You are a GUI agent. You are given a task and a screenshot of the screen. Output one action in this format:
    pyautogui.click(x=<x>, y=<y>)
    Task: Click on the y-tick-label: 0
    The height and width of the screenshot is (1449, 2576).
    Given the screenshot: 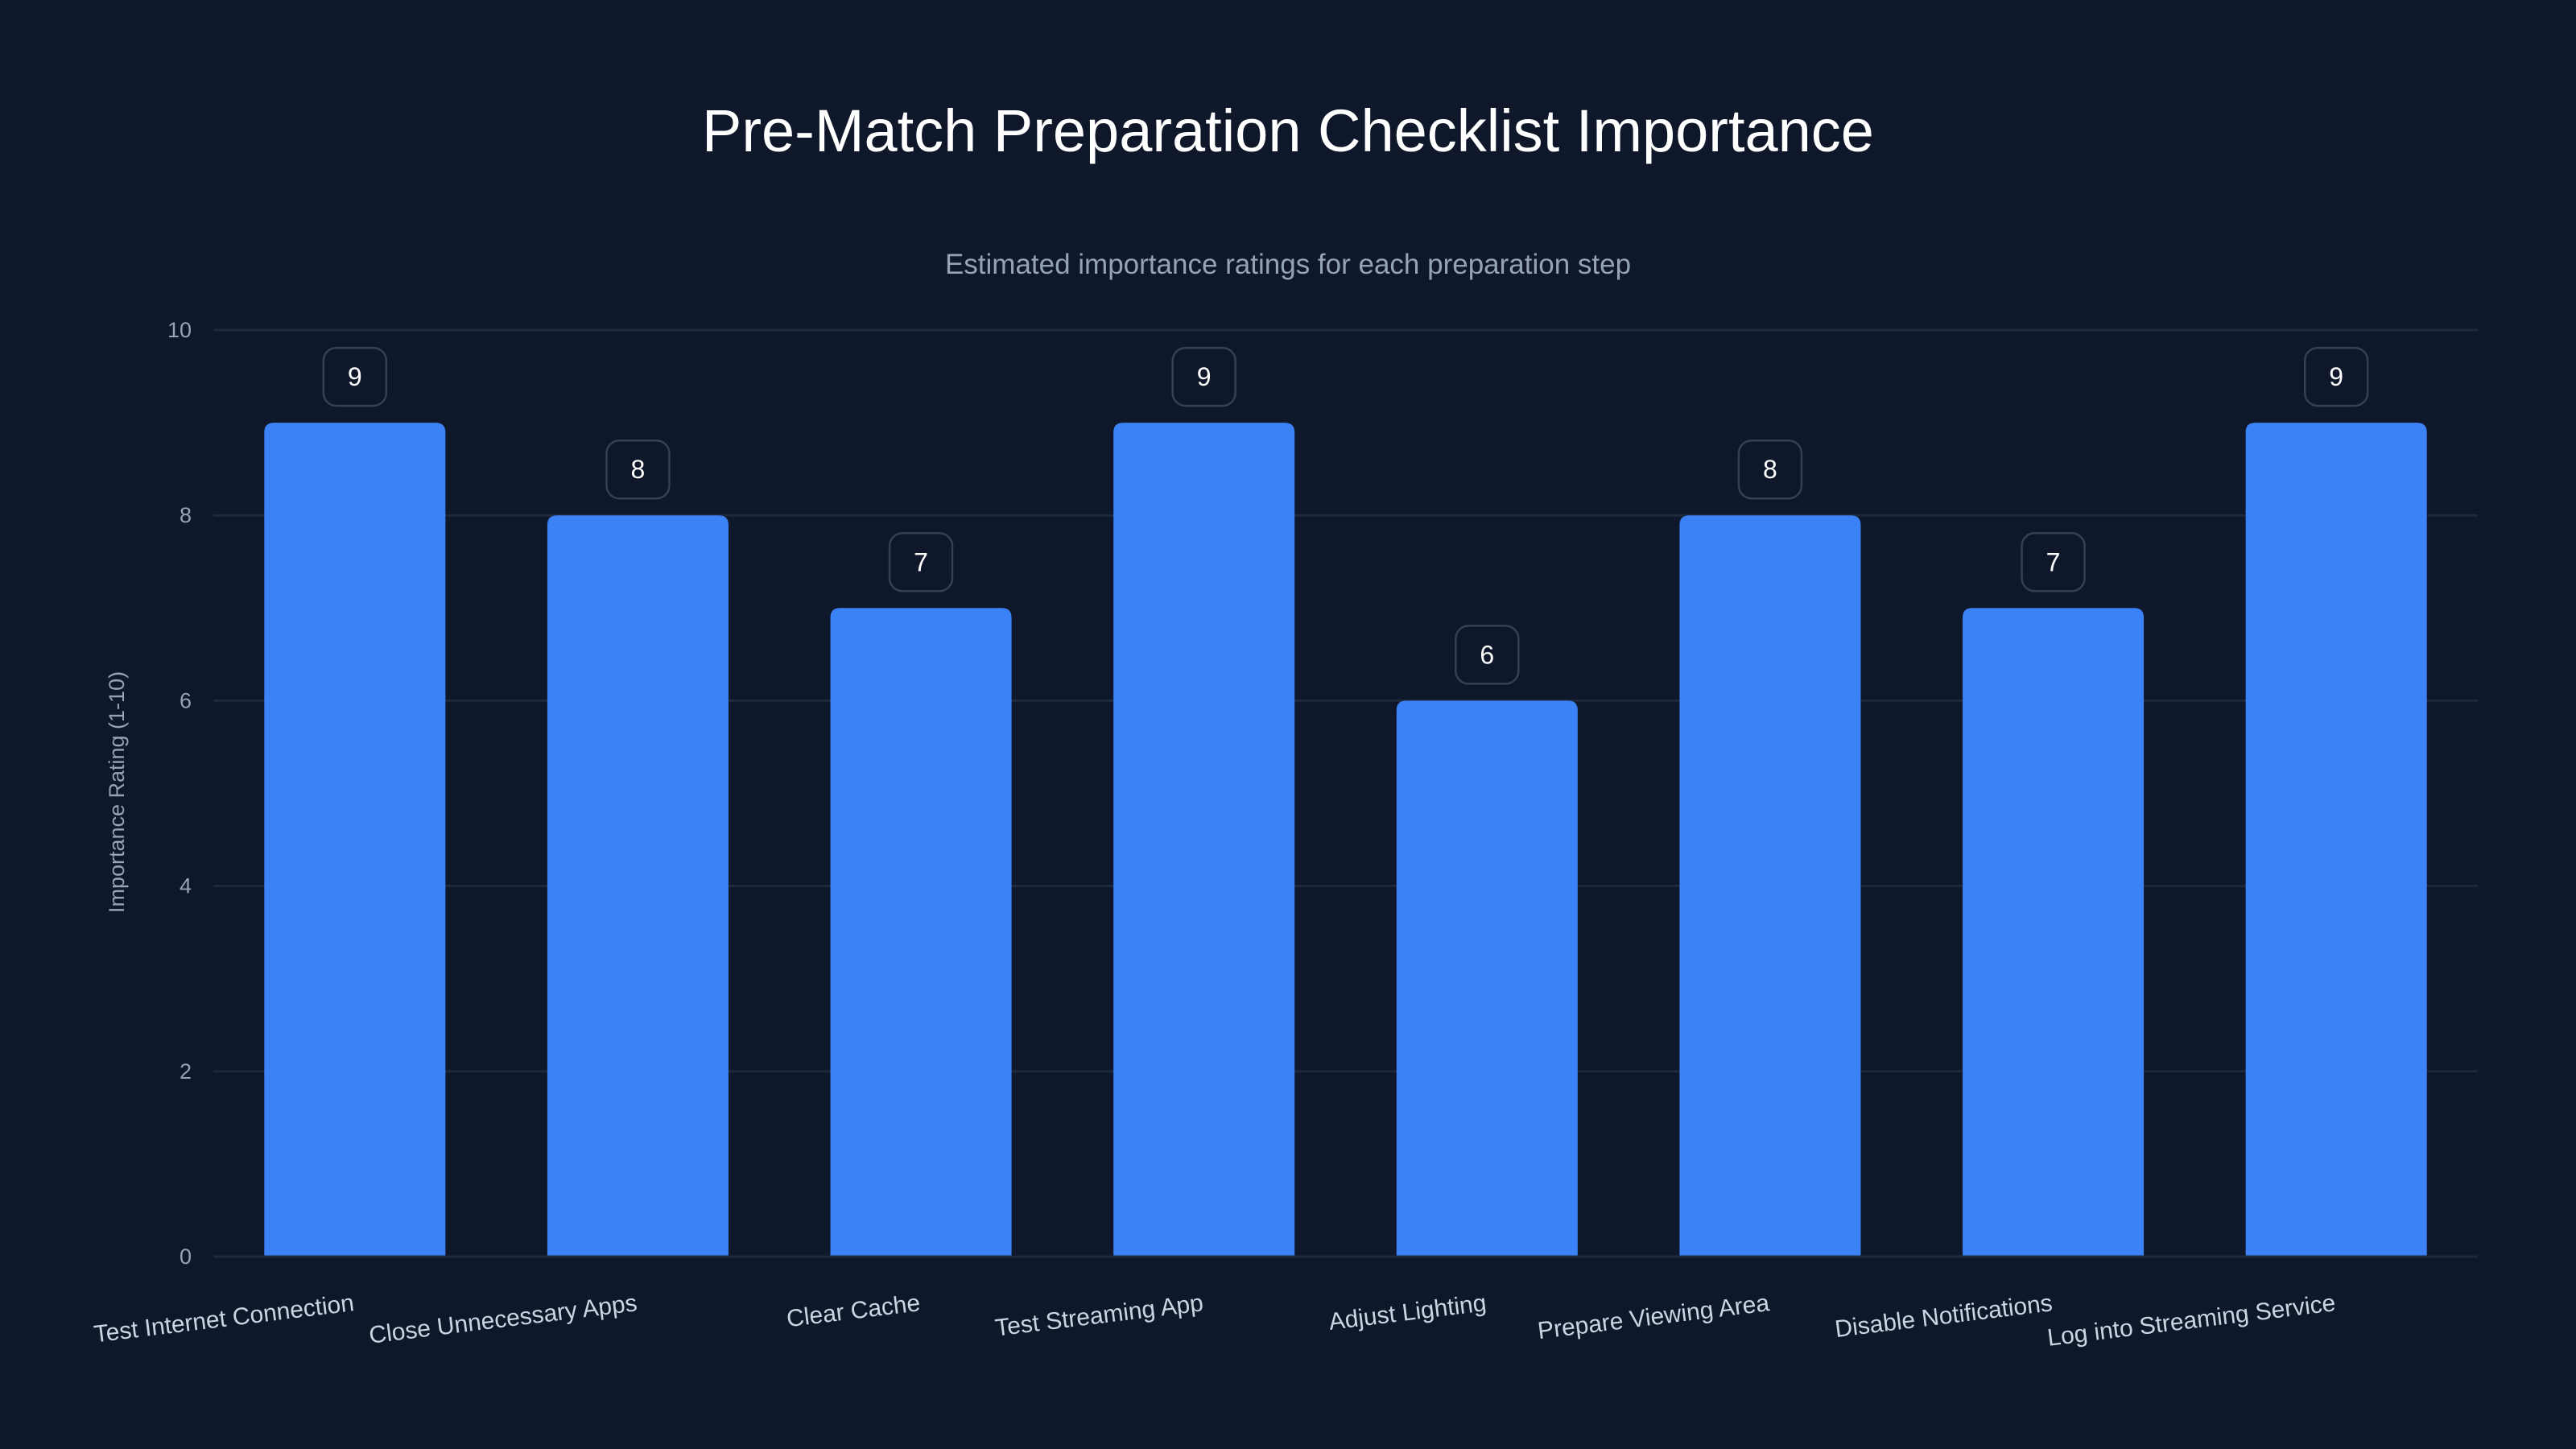 What is the action you would take?
    pyautogui.click(x=186, y=1257)
    